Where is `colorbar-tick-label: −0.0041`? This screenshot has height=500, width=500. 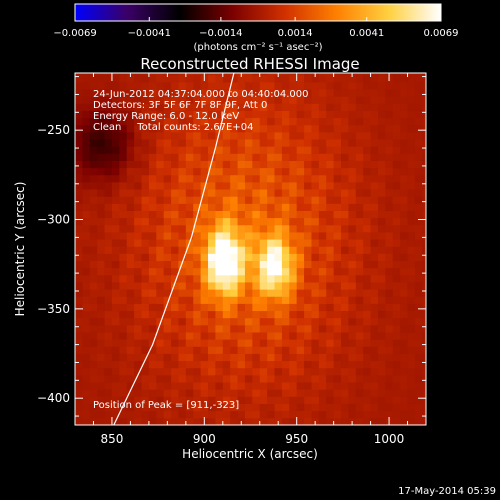 colorbar-tick-label: −0.0041 is located at coordinates (149, 33).